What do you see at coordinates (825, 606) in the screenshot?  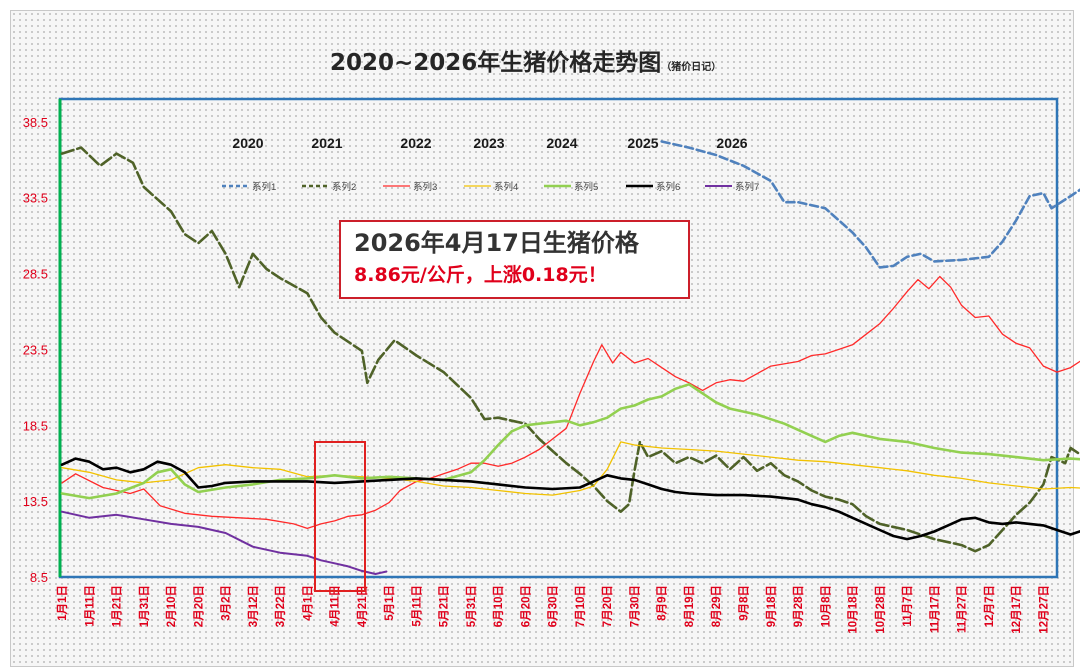 I see `x-tick-label: 10月8日` at bounding box center [825, 606].